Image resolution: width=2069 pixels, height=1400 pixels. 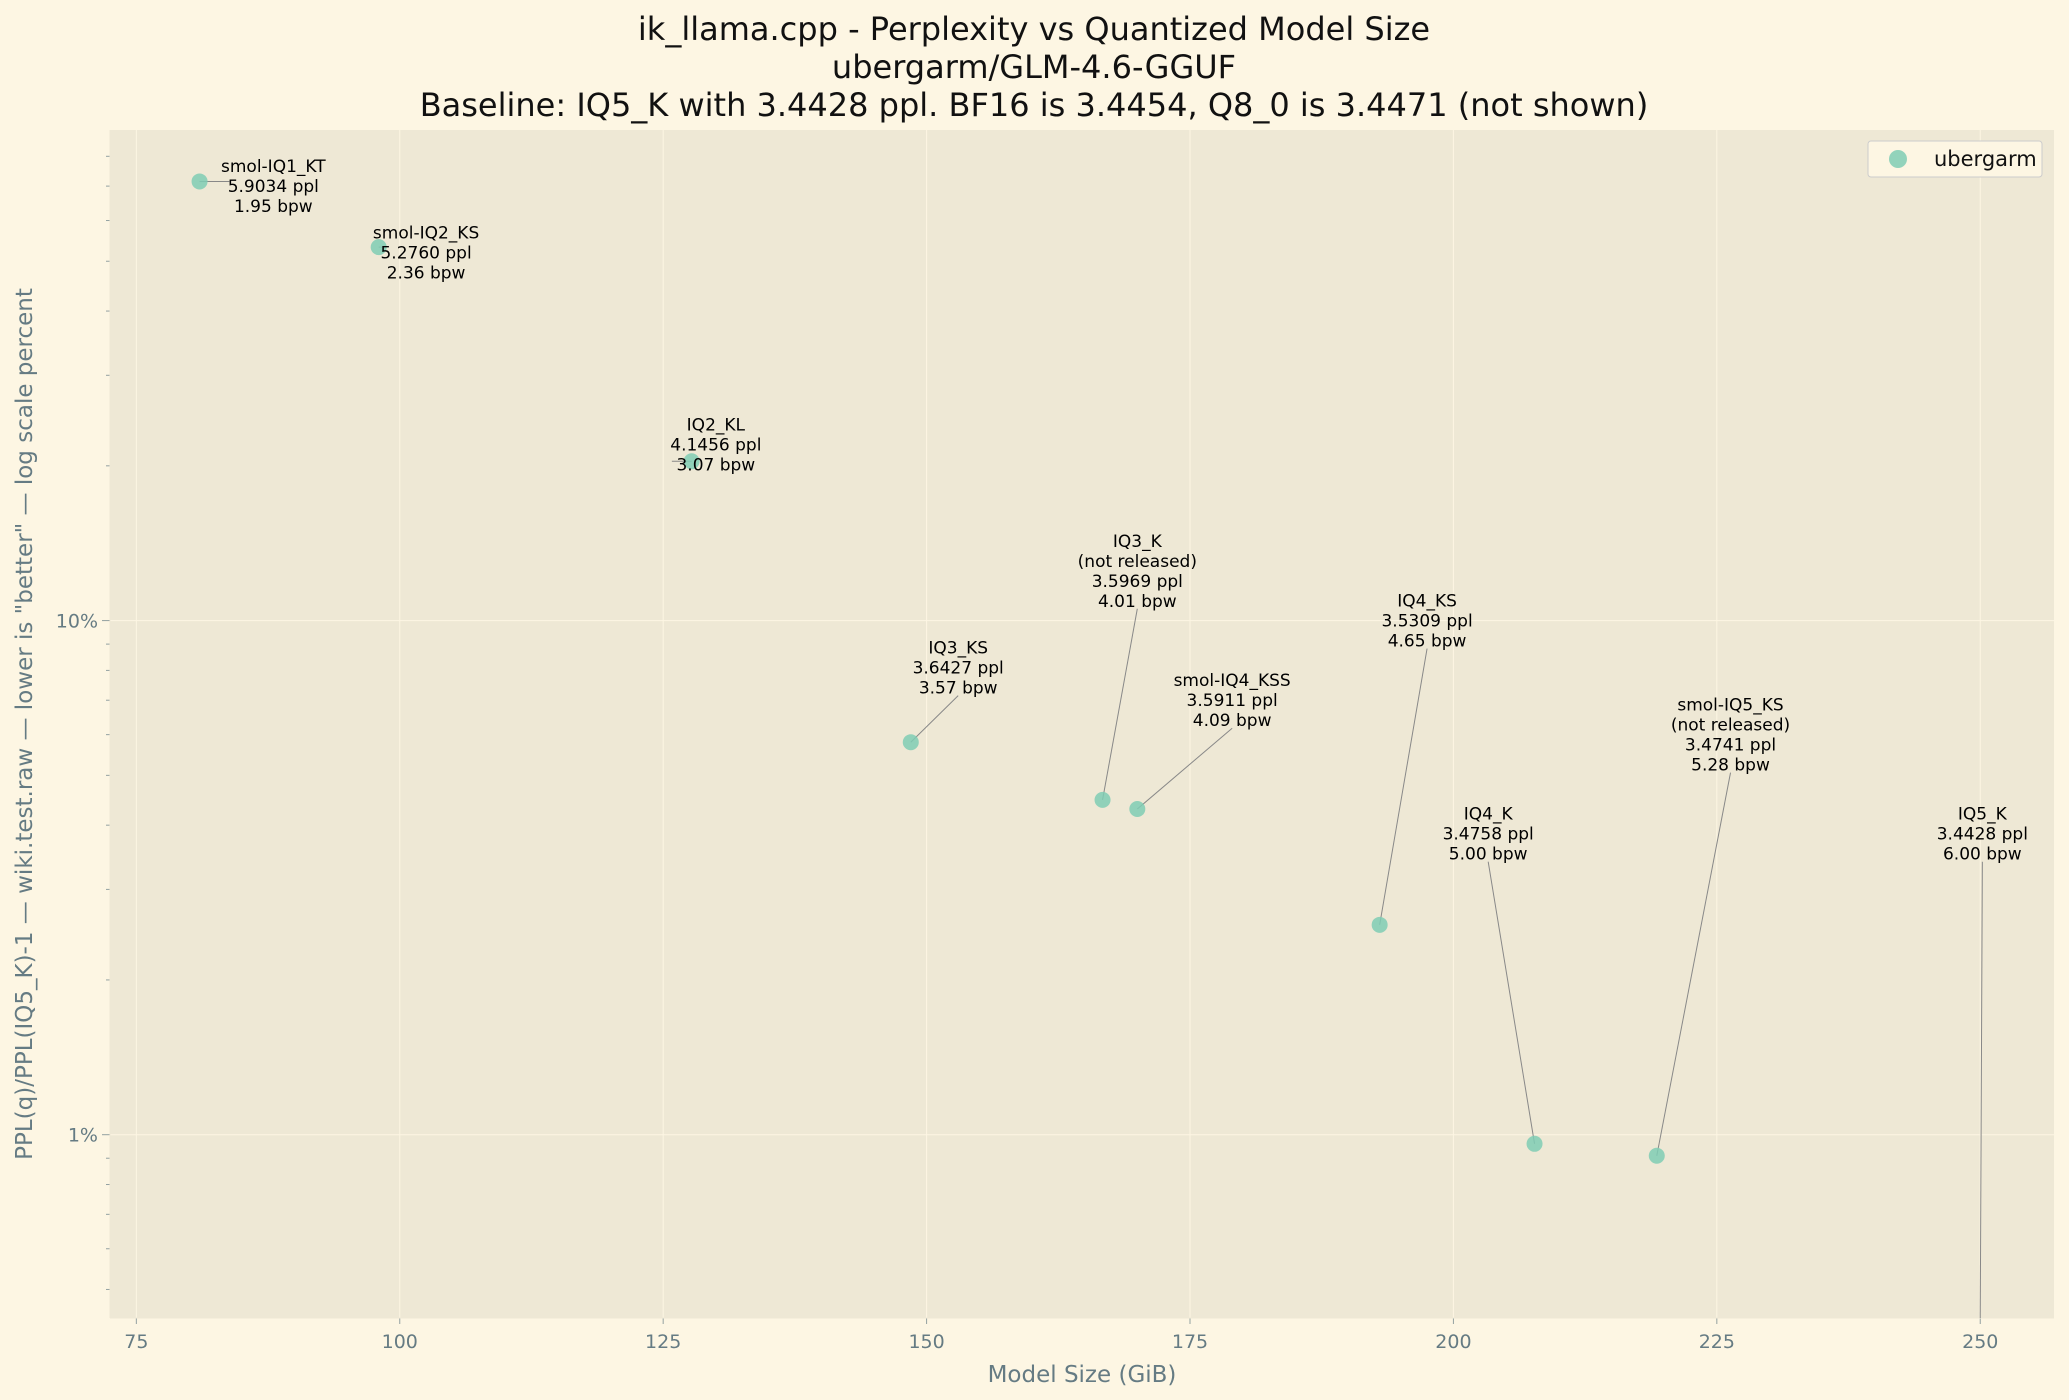 What do you see at coordinates (1138, 542) in the screenshot?
I see `annotation-line: IQ3_K` at bounding box center [1138, 542].